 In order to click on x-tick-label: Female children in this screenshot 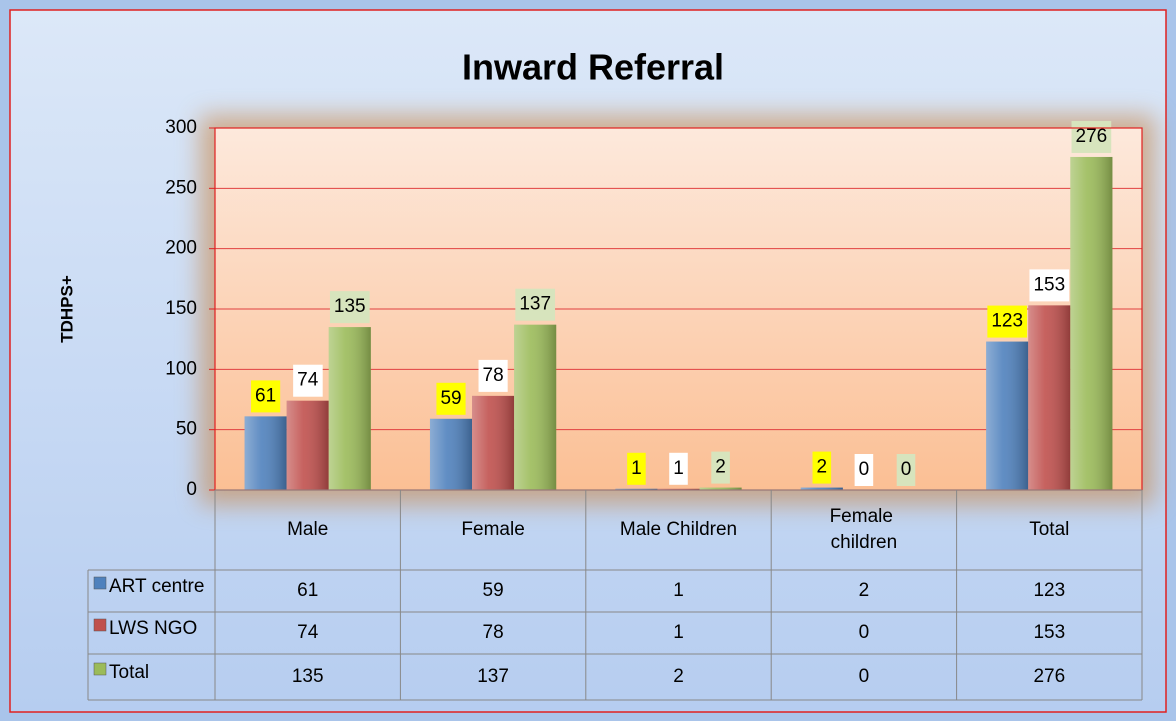, I will do `click(864, 529)`.